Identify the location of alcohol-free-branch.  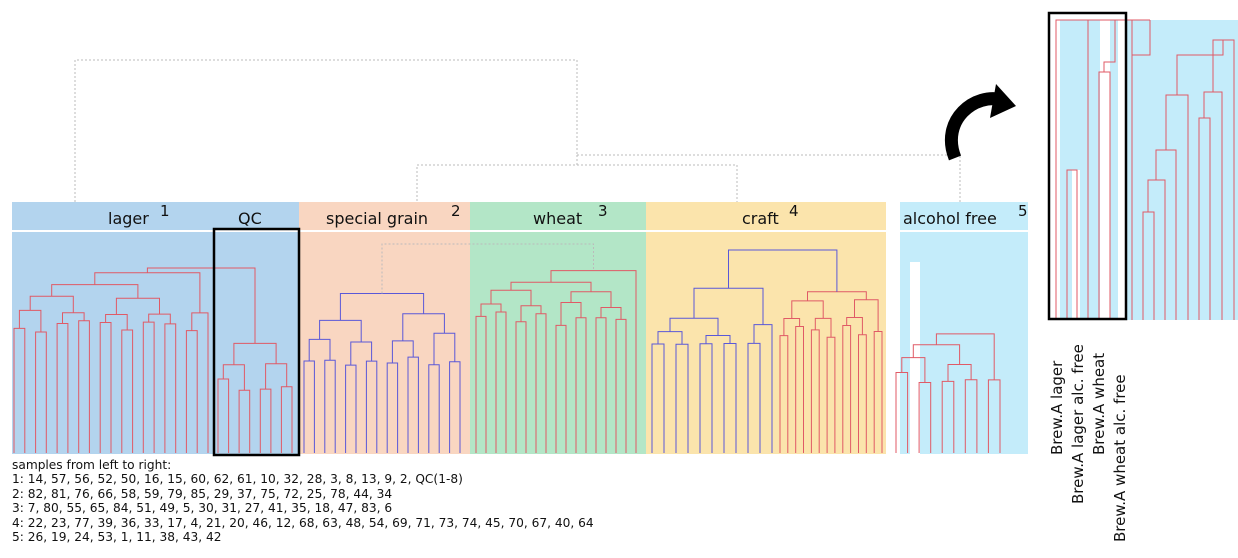
(965, 356).